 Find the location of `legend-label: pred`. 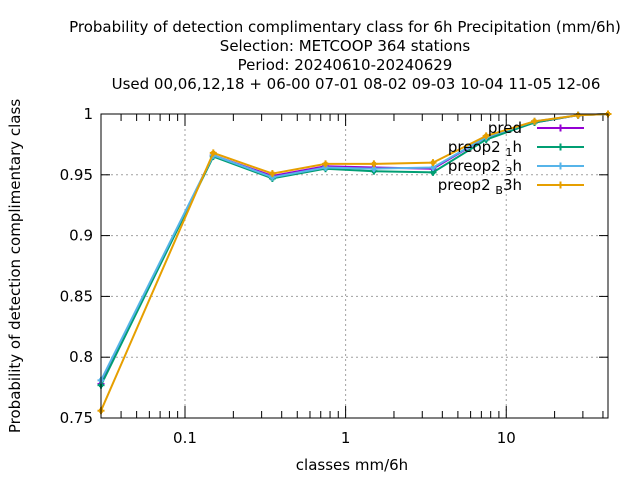

legend-label: pred is located at coordinates (505, 128).